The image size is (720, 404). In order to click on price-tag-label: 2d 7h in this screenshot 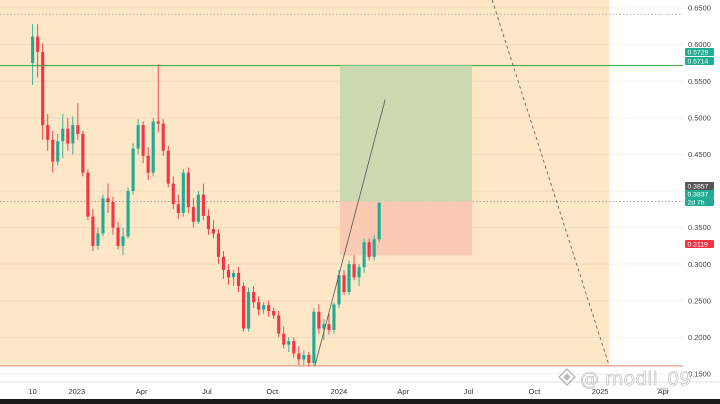, I will do `click(696, 202)`.